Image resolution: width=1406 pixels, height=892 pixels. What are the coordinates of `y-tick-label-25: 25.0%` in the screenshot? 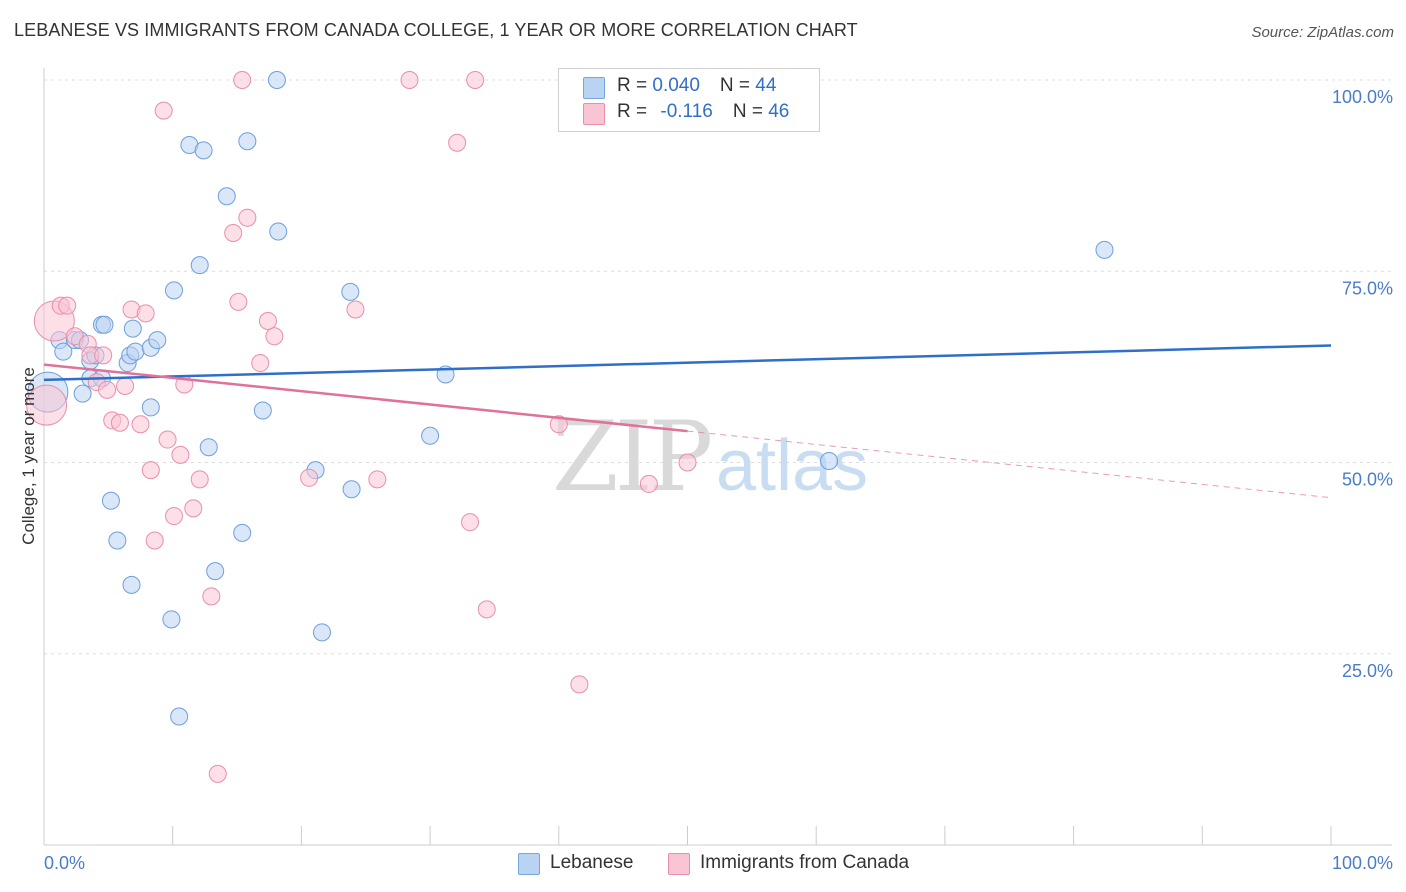 It's located at (1367, 671).